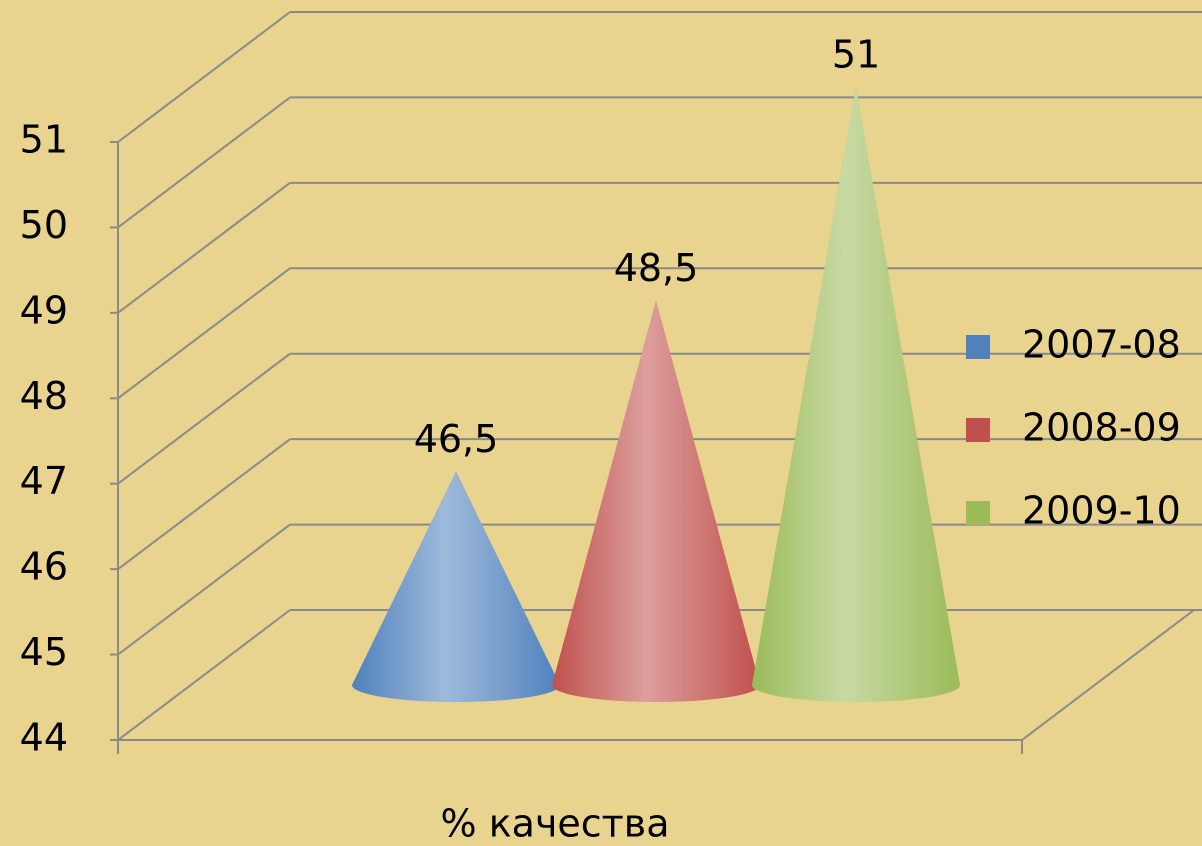 The width and height of the screenshot is (1202, 846). I want to click on y-tick-label: 45, so click(44, 652).